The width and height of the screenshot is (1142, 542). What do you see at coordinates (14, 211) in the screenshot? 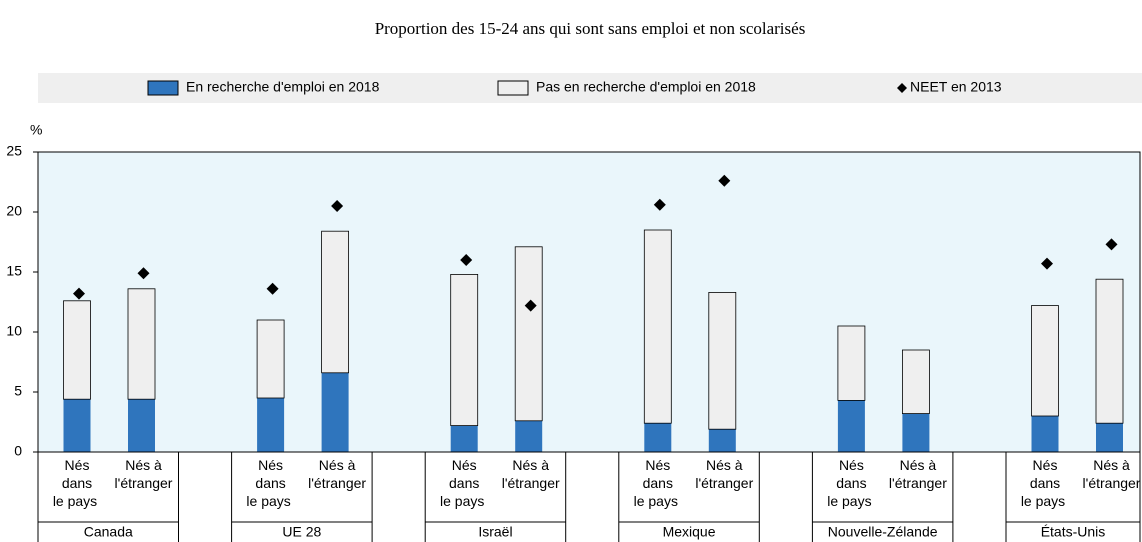
I see `y-tick-label: 20` at bounding box center [14, 211].